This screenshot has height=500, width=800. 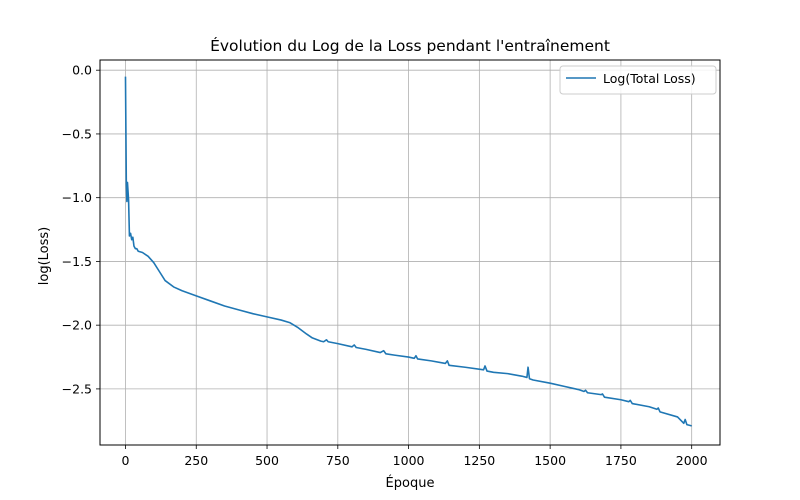 I want to click on x-axis-ticks: 0 250 500 750 1000 1250 1500 1750 2000, so click(x=415, y=456).